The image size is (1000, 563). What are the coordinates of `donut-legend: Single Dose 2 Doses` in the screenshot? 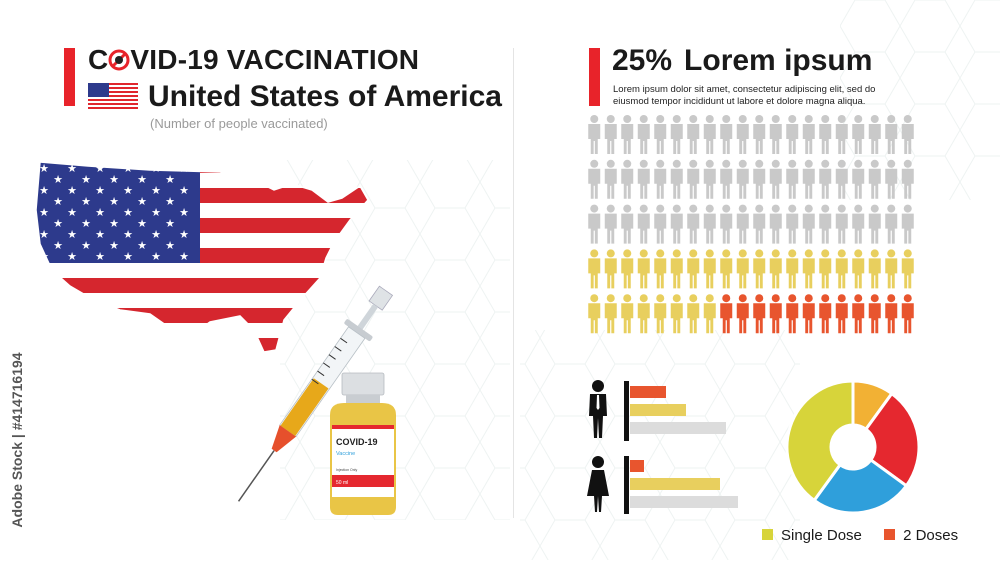 It's located at (869, 535).